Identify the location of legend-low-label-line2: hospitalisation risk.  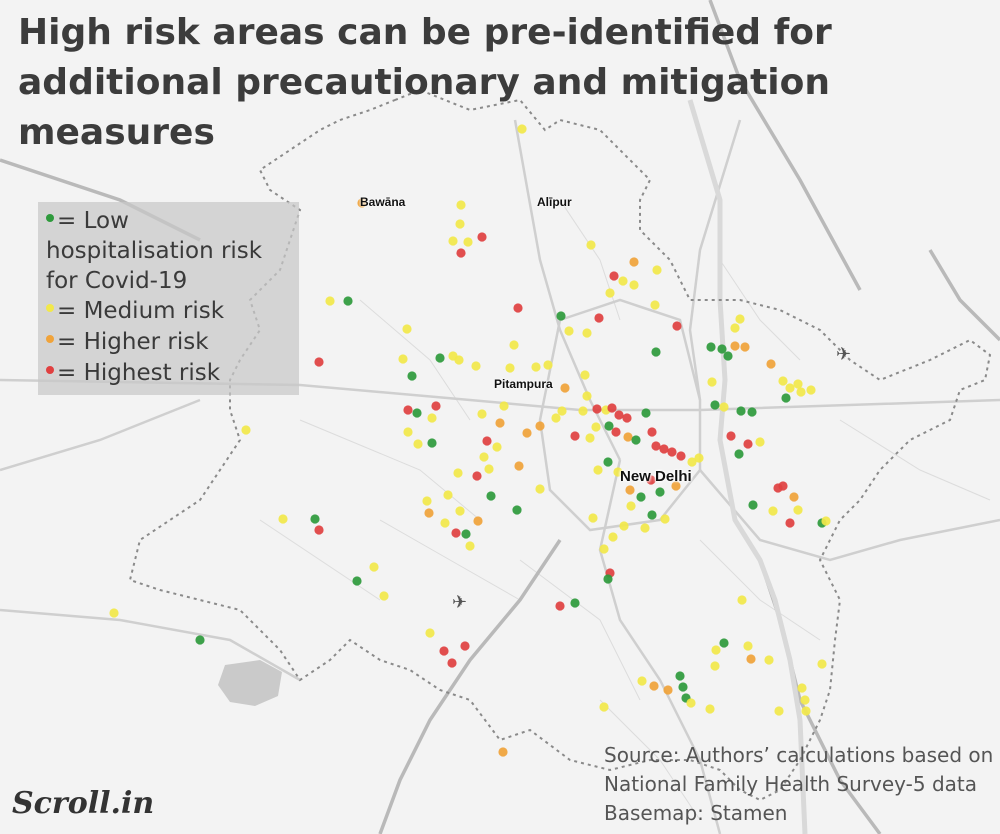
(154, 251).